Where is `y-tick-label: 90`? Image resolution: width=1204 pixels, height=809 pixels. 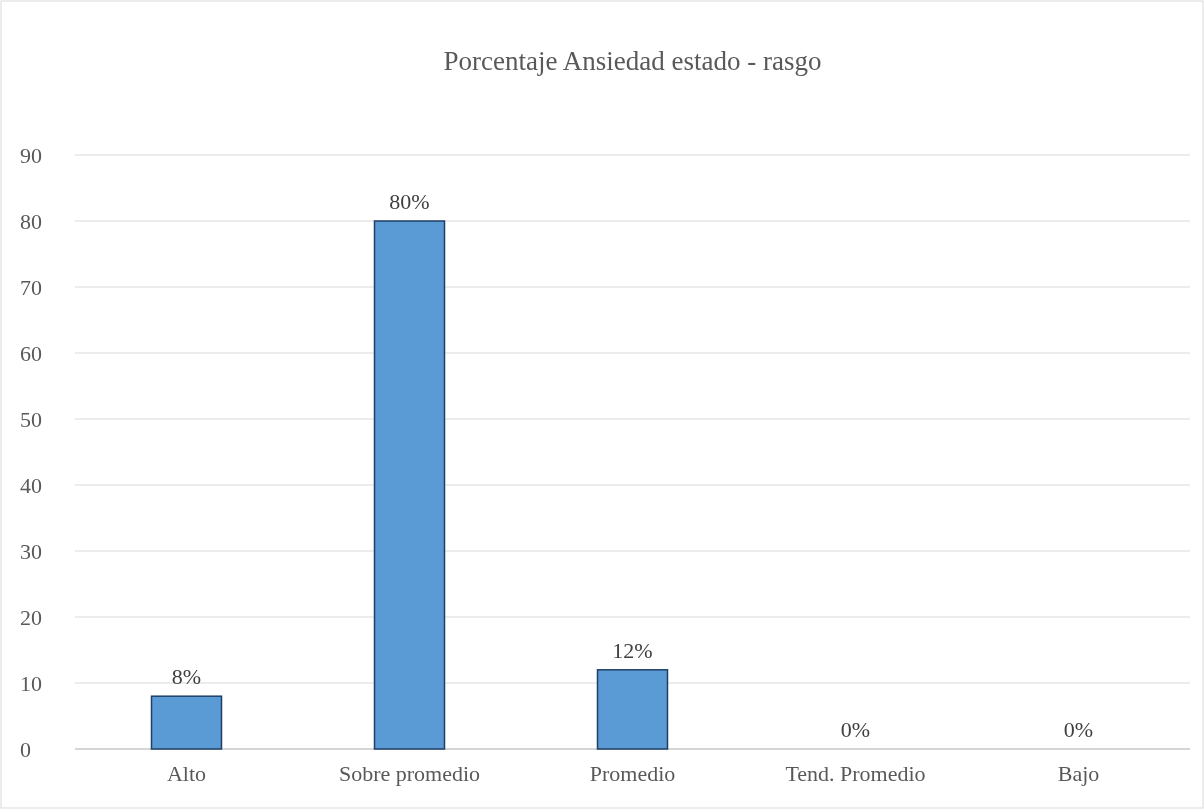
y-tick-label: 90 is located at coordinates (31, 155).